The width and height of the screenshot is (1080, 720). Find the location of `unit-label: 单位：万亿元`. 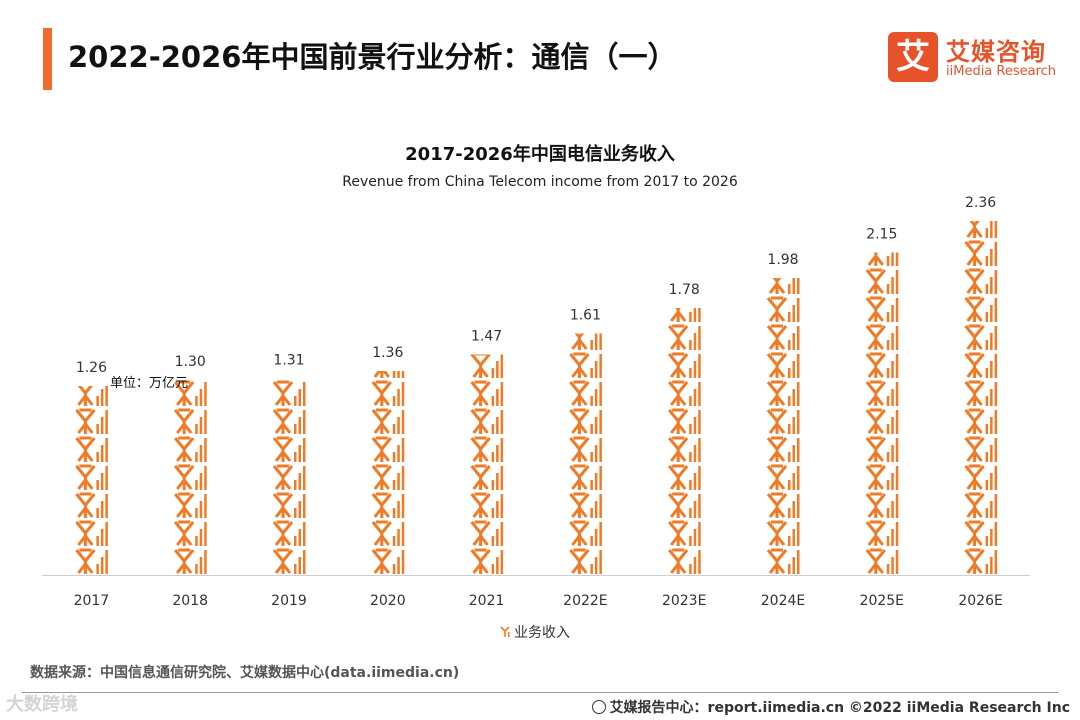

unit-label: 单位：万亿元 is located at coordinates (149, 383).